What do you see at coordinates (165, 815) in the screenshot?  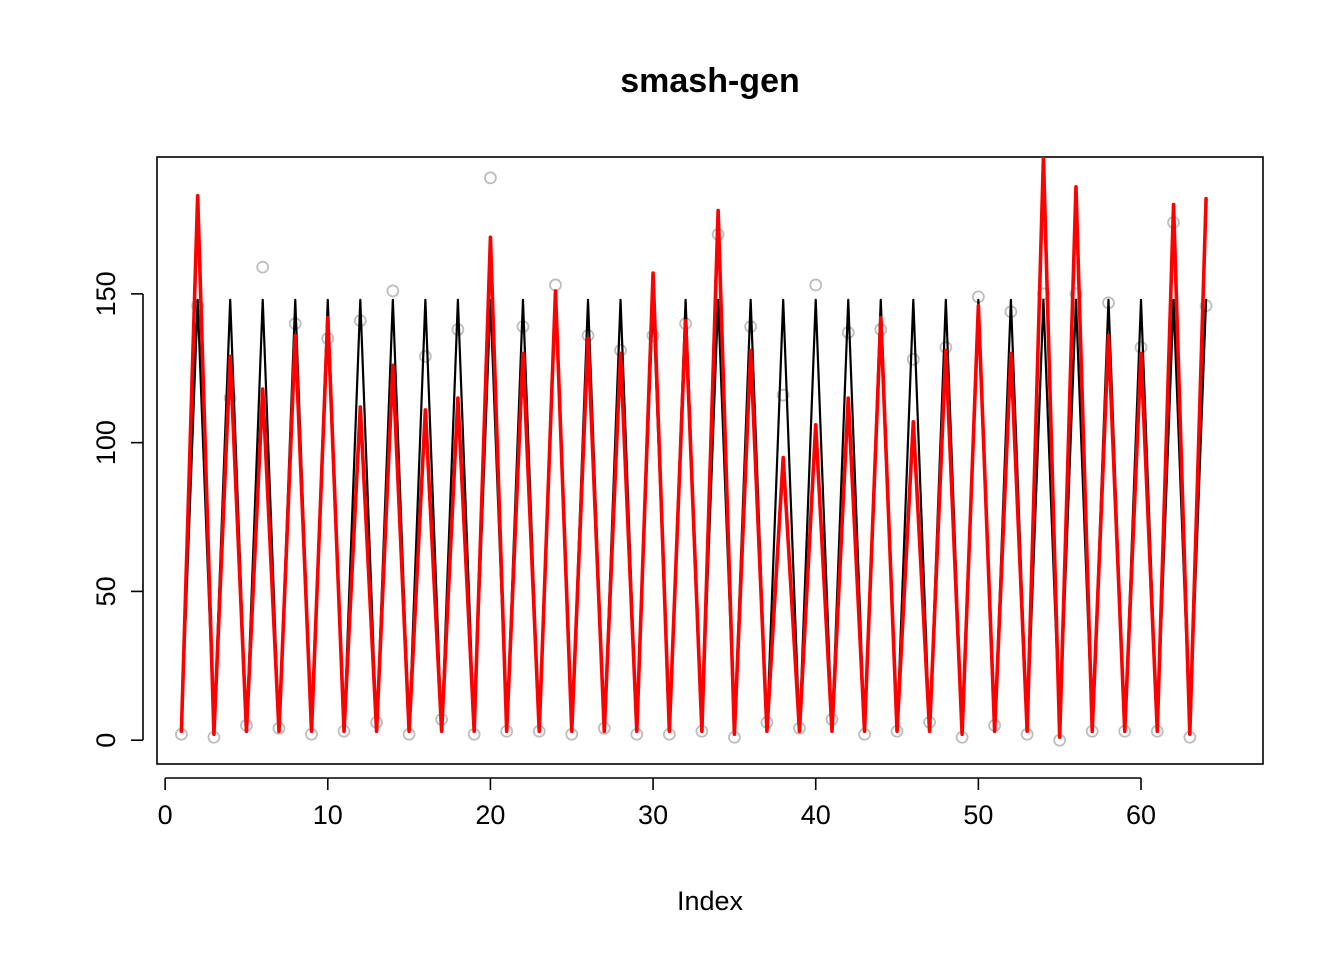 I see `x-tick-label: 0` at bounding box center [165, 815].